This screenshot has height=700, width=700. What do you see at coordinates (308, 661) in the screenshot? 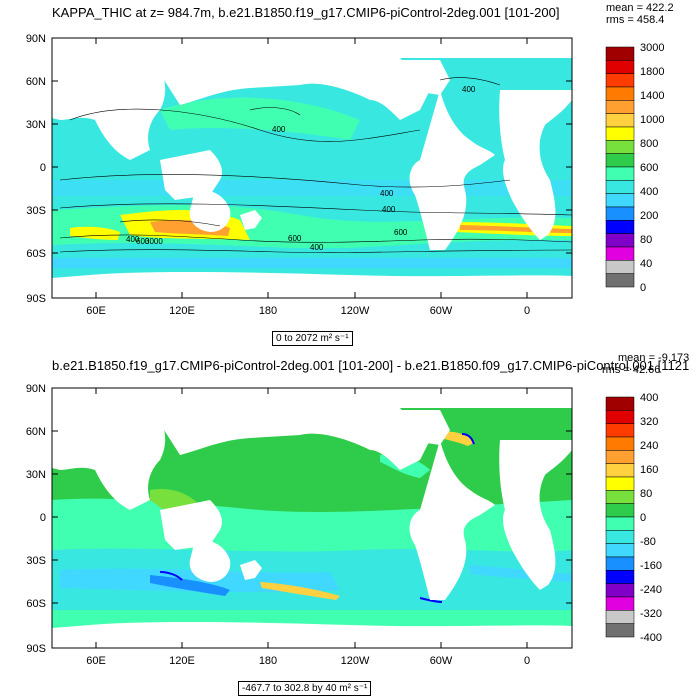
I see `panel2-lon-labels: 60E 120E 180 120W 60W 0` at bounding box center [308, 661].